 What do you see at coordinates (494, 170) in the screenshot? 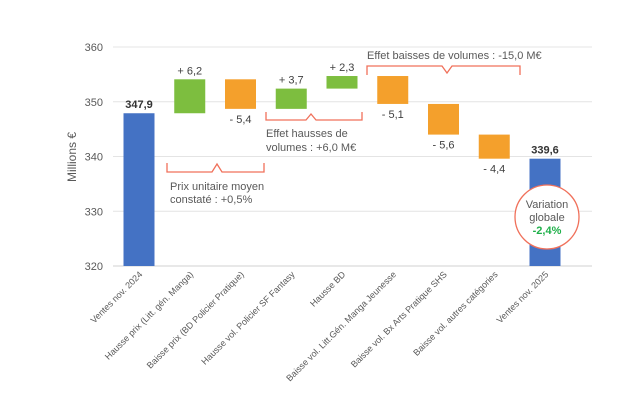
I see `data-label: - 4,4` at bounding box center [494, 170].